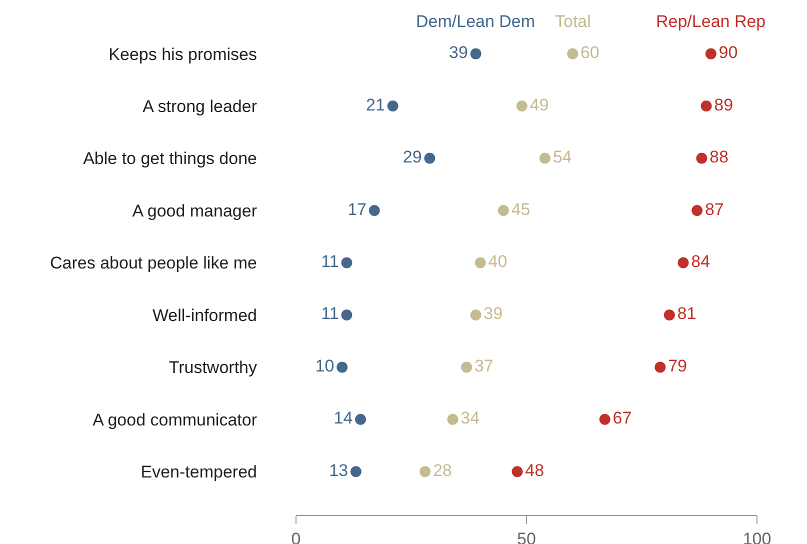  Describe the element at coordinates (375, 104) in the screenshot. I see `data-label: 21` at that location.